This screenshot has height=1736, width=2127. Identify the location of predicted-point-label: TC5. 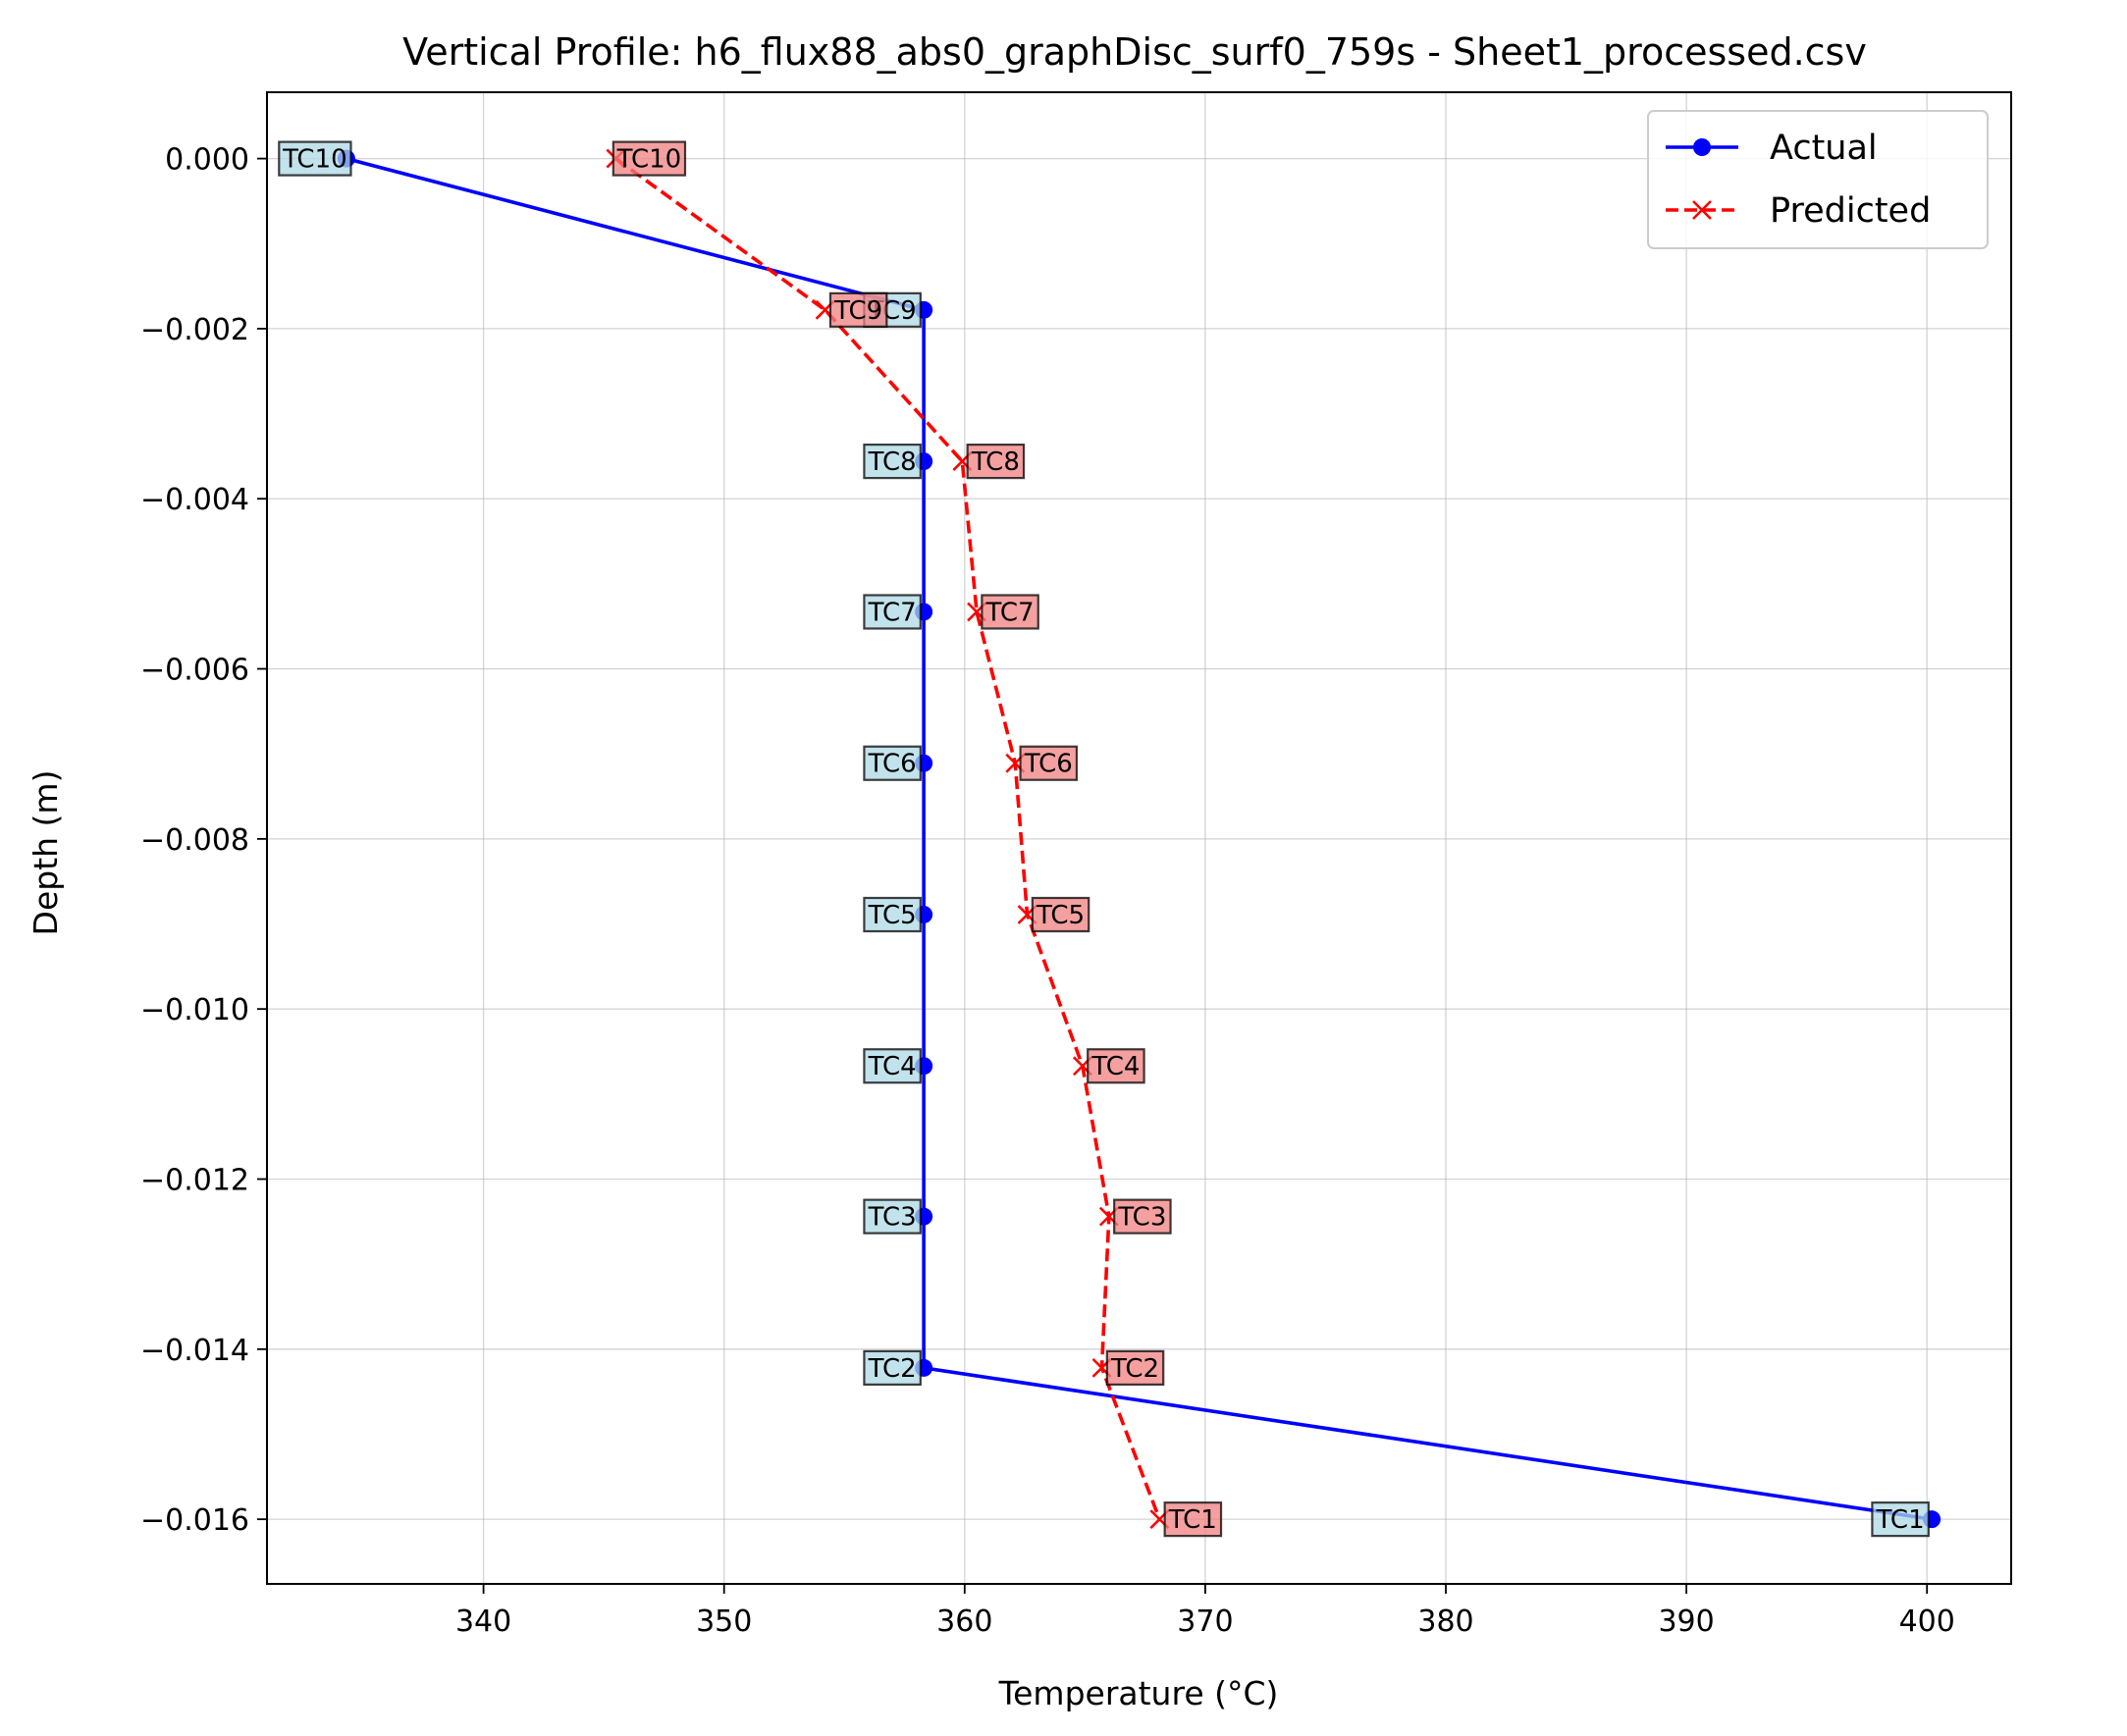
(1060, 915).